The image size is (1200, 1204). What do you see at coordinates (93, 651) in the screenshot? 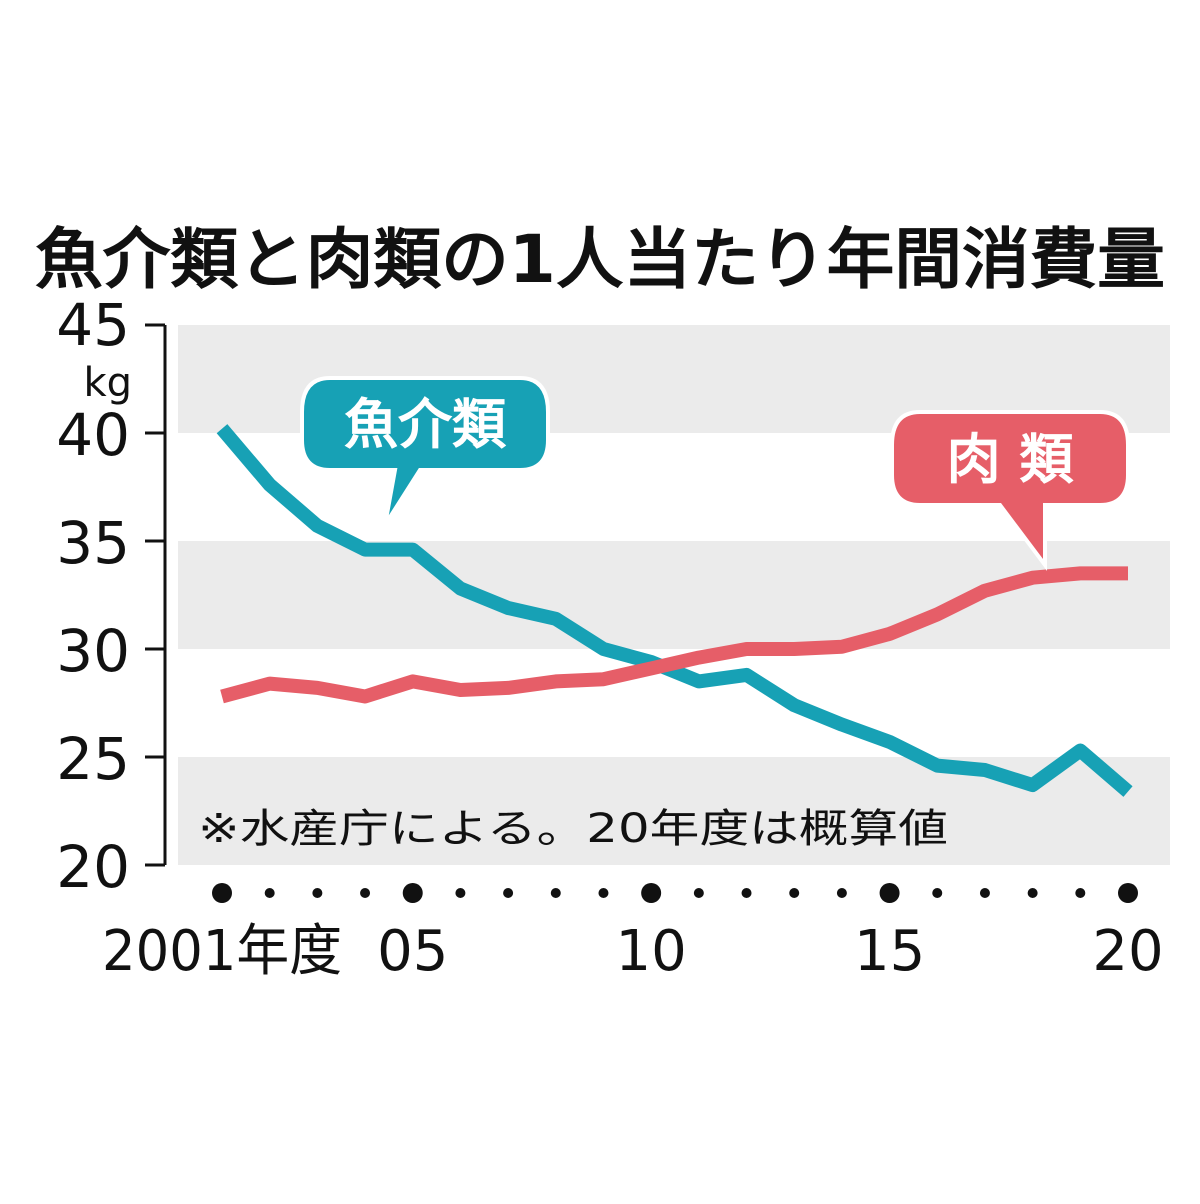
I see `y-tick-label: 30` at bounding box center [93, 651].